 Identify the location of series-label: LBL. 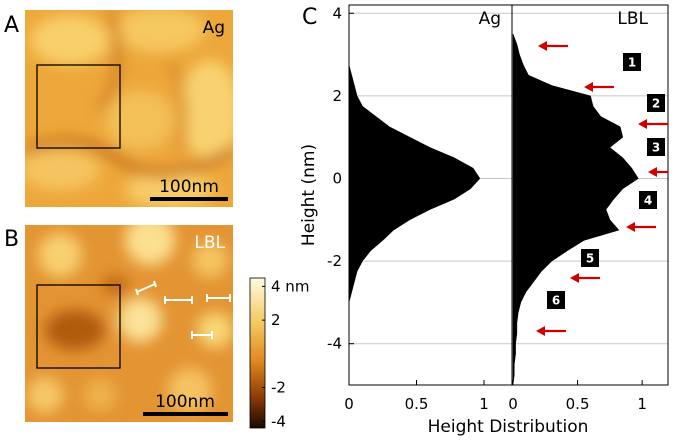
(632, 19).